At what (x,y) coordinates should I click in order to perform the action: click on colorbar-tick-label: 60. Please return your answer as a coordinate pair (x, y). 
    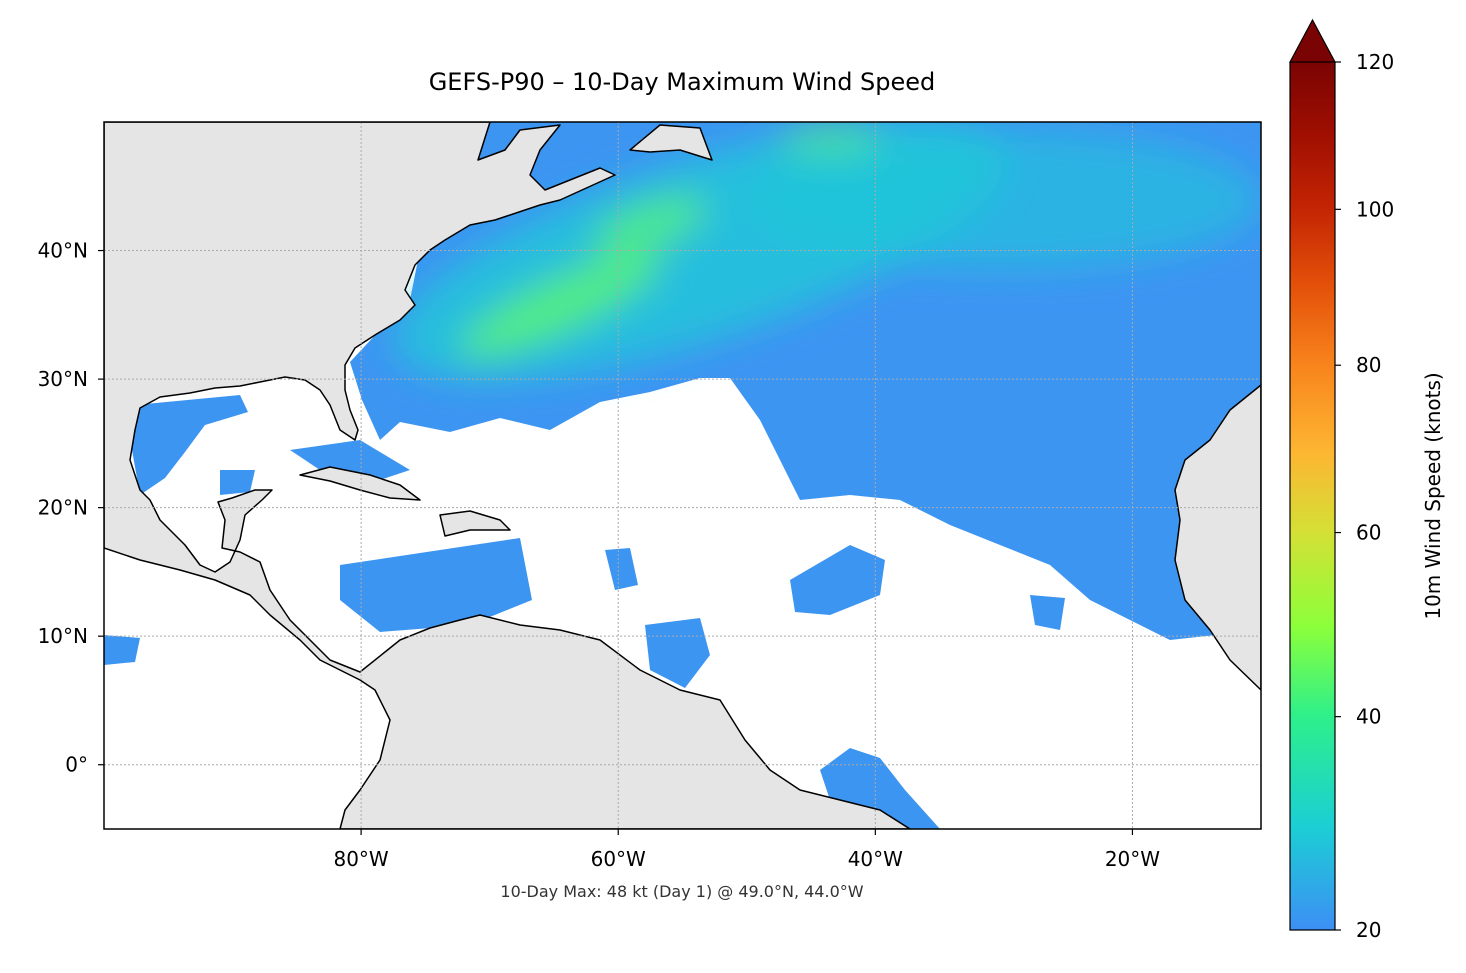
    Looking at the image, I should click on (1368, 533).